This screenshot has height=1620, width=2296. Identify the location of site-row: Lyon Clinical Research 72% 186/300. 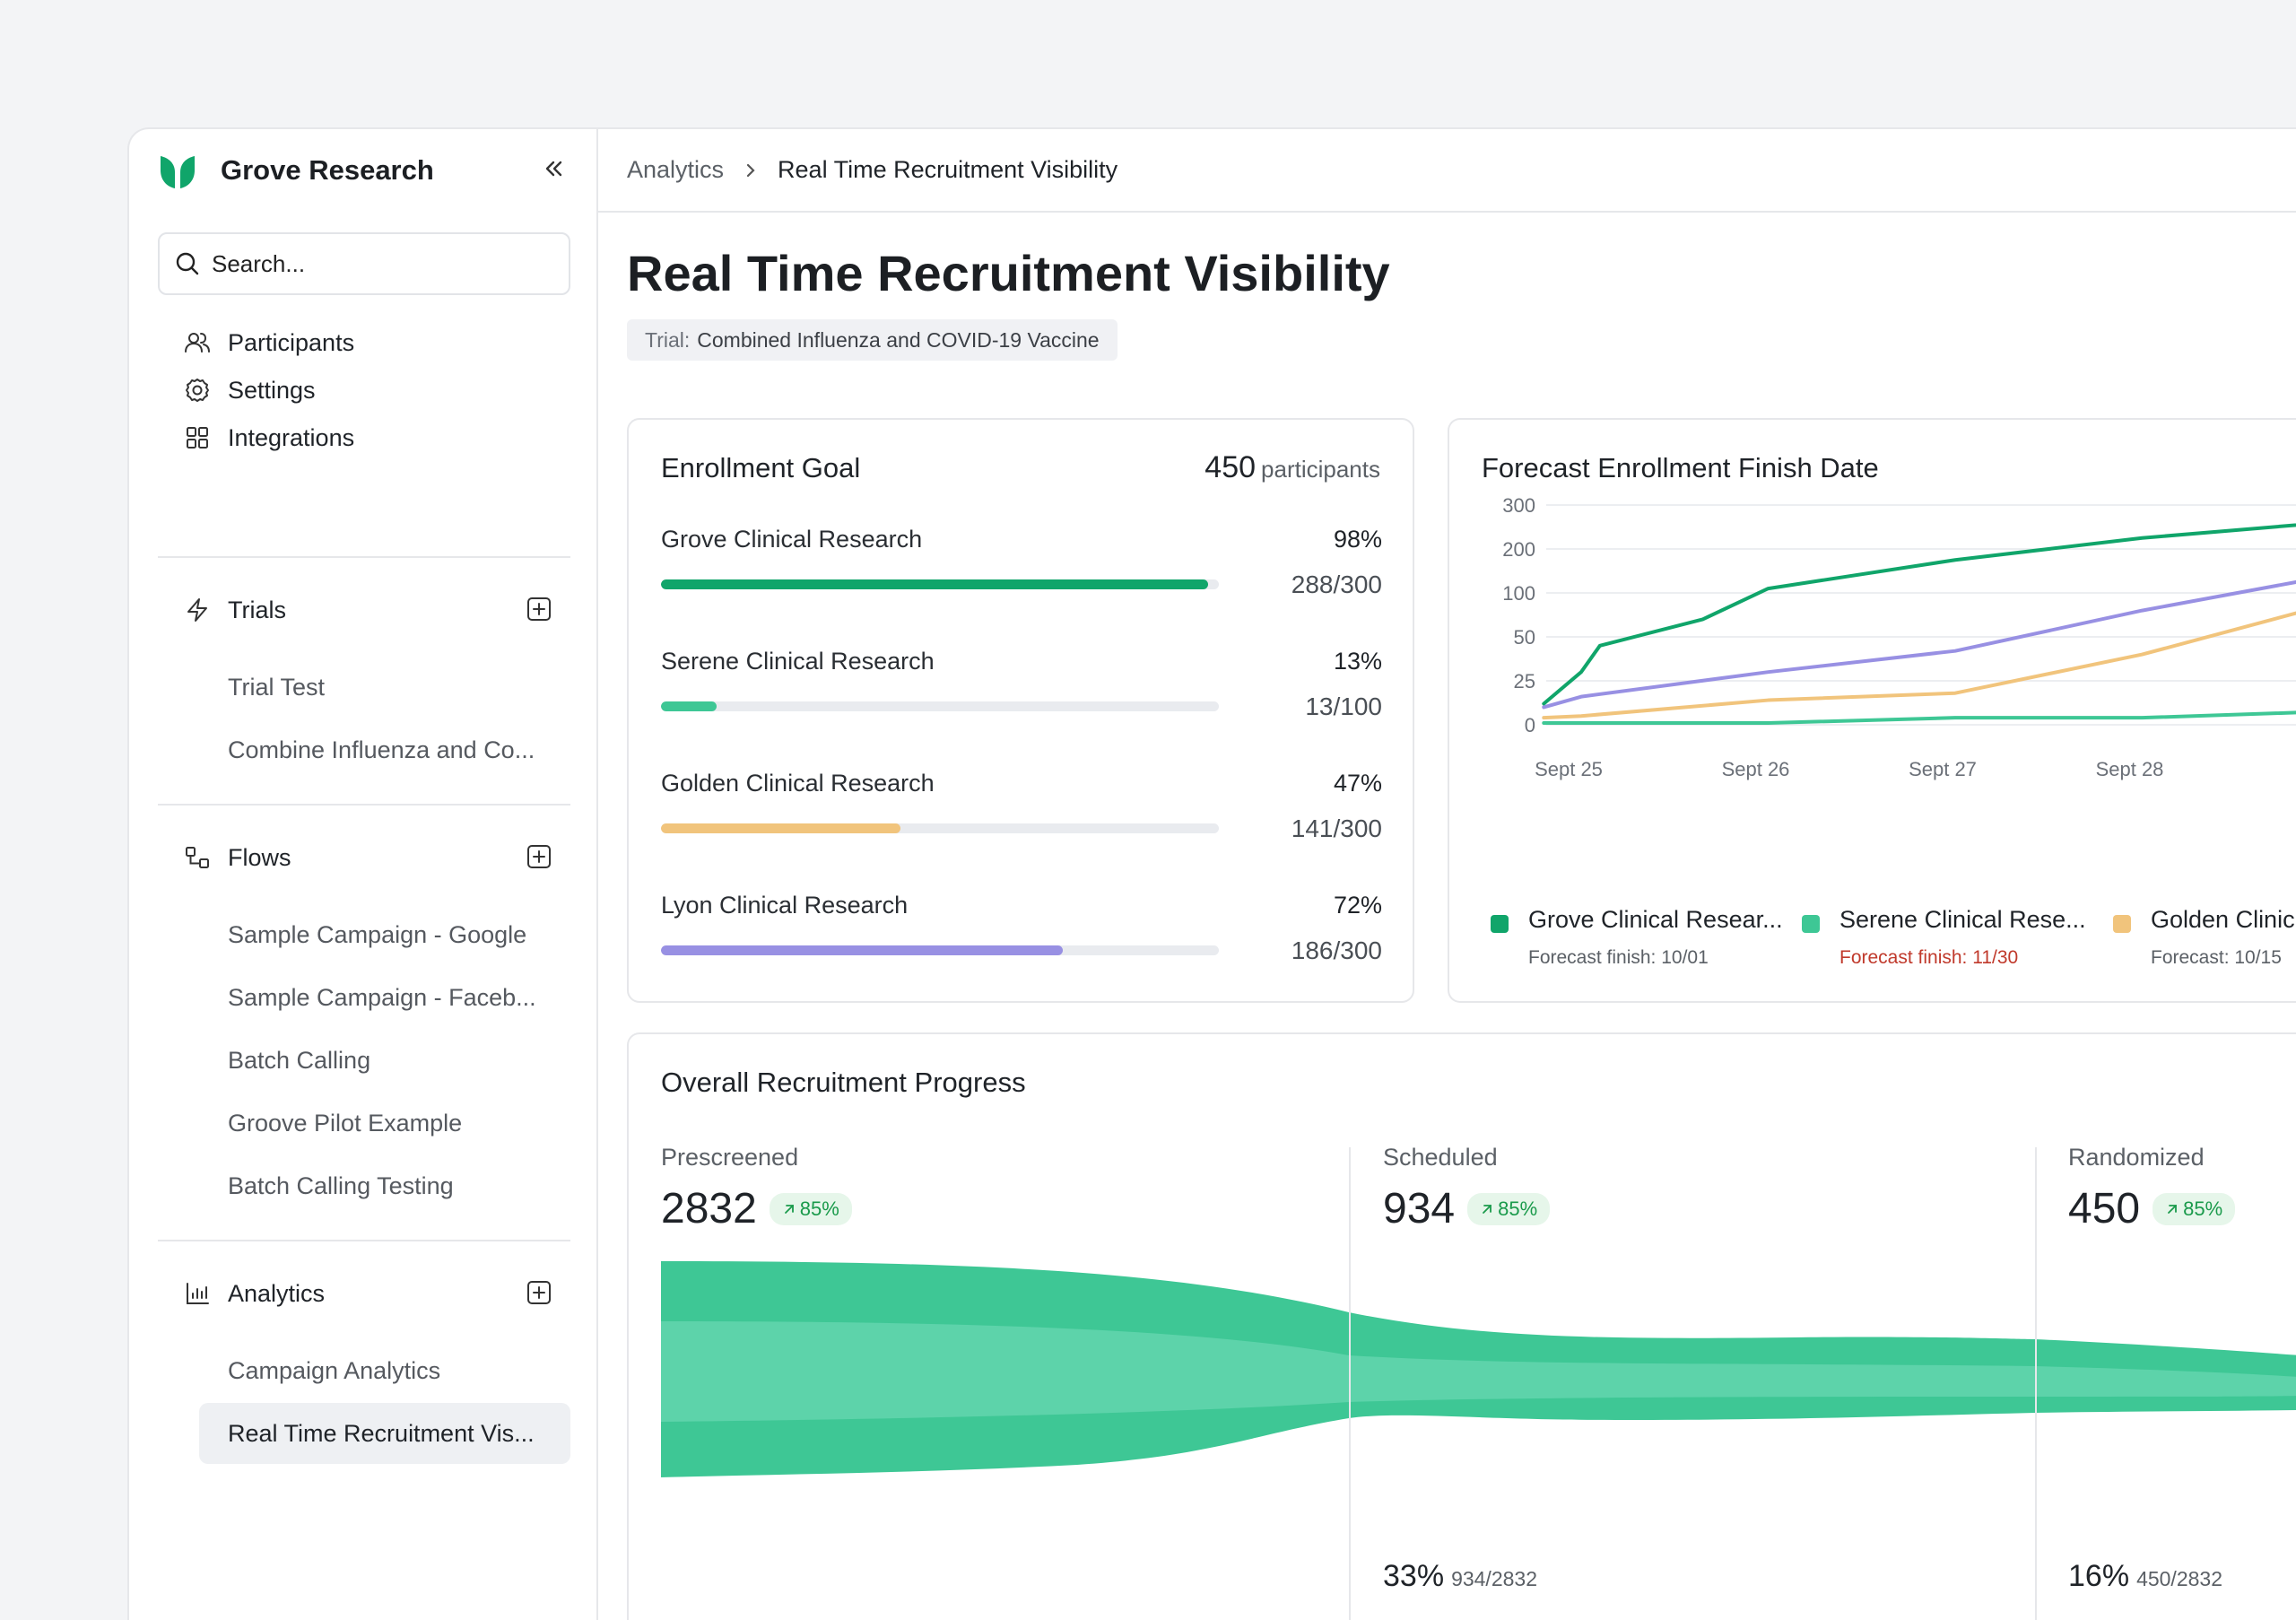
(1021, 941).